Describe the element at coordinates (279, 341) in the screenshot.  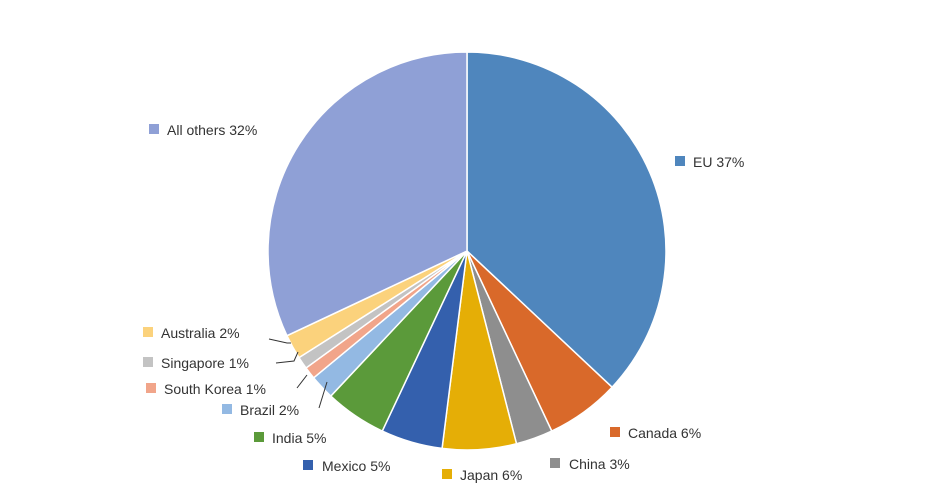
I see `leader-line-australia` at that location.